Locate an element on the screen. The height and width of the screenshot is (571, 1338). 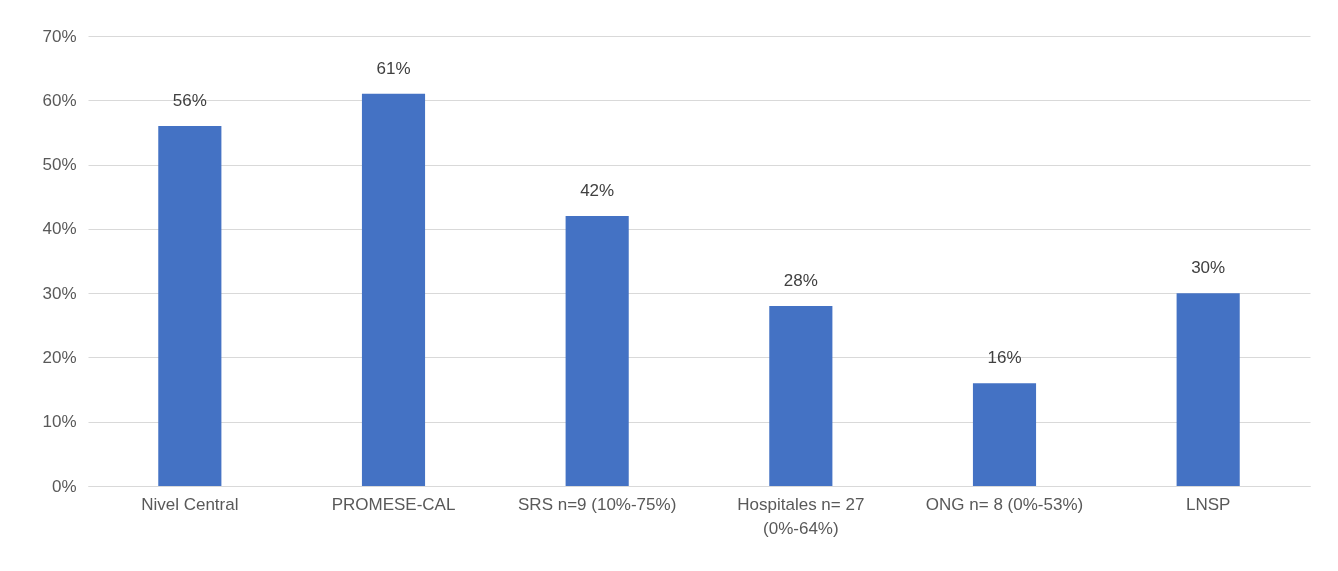
data-label: 42% is located at coordinates (597, 190).